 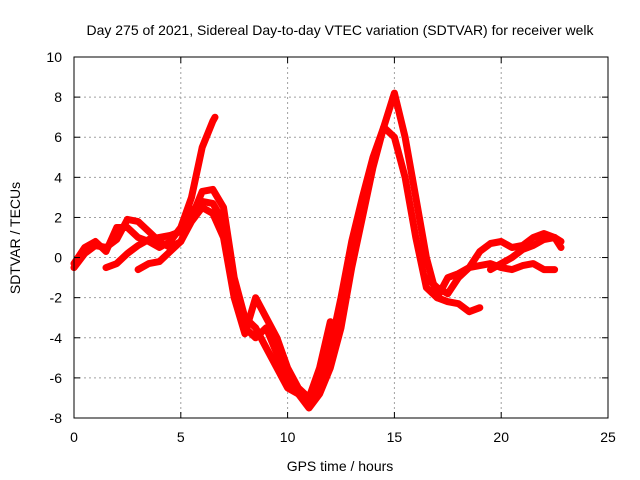 I want to click on y-tick-label: -2, so click(x=56, y=298).